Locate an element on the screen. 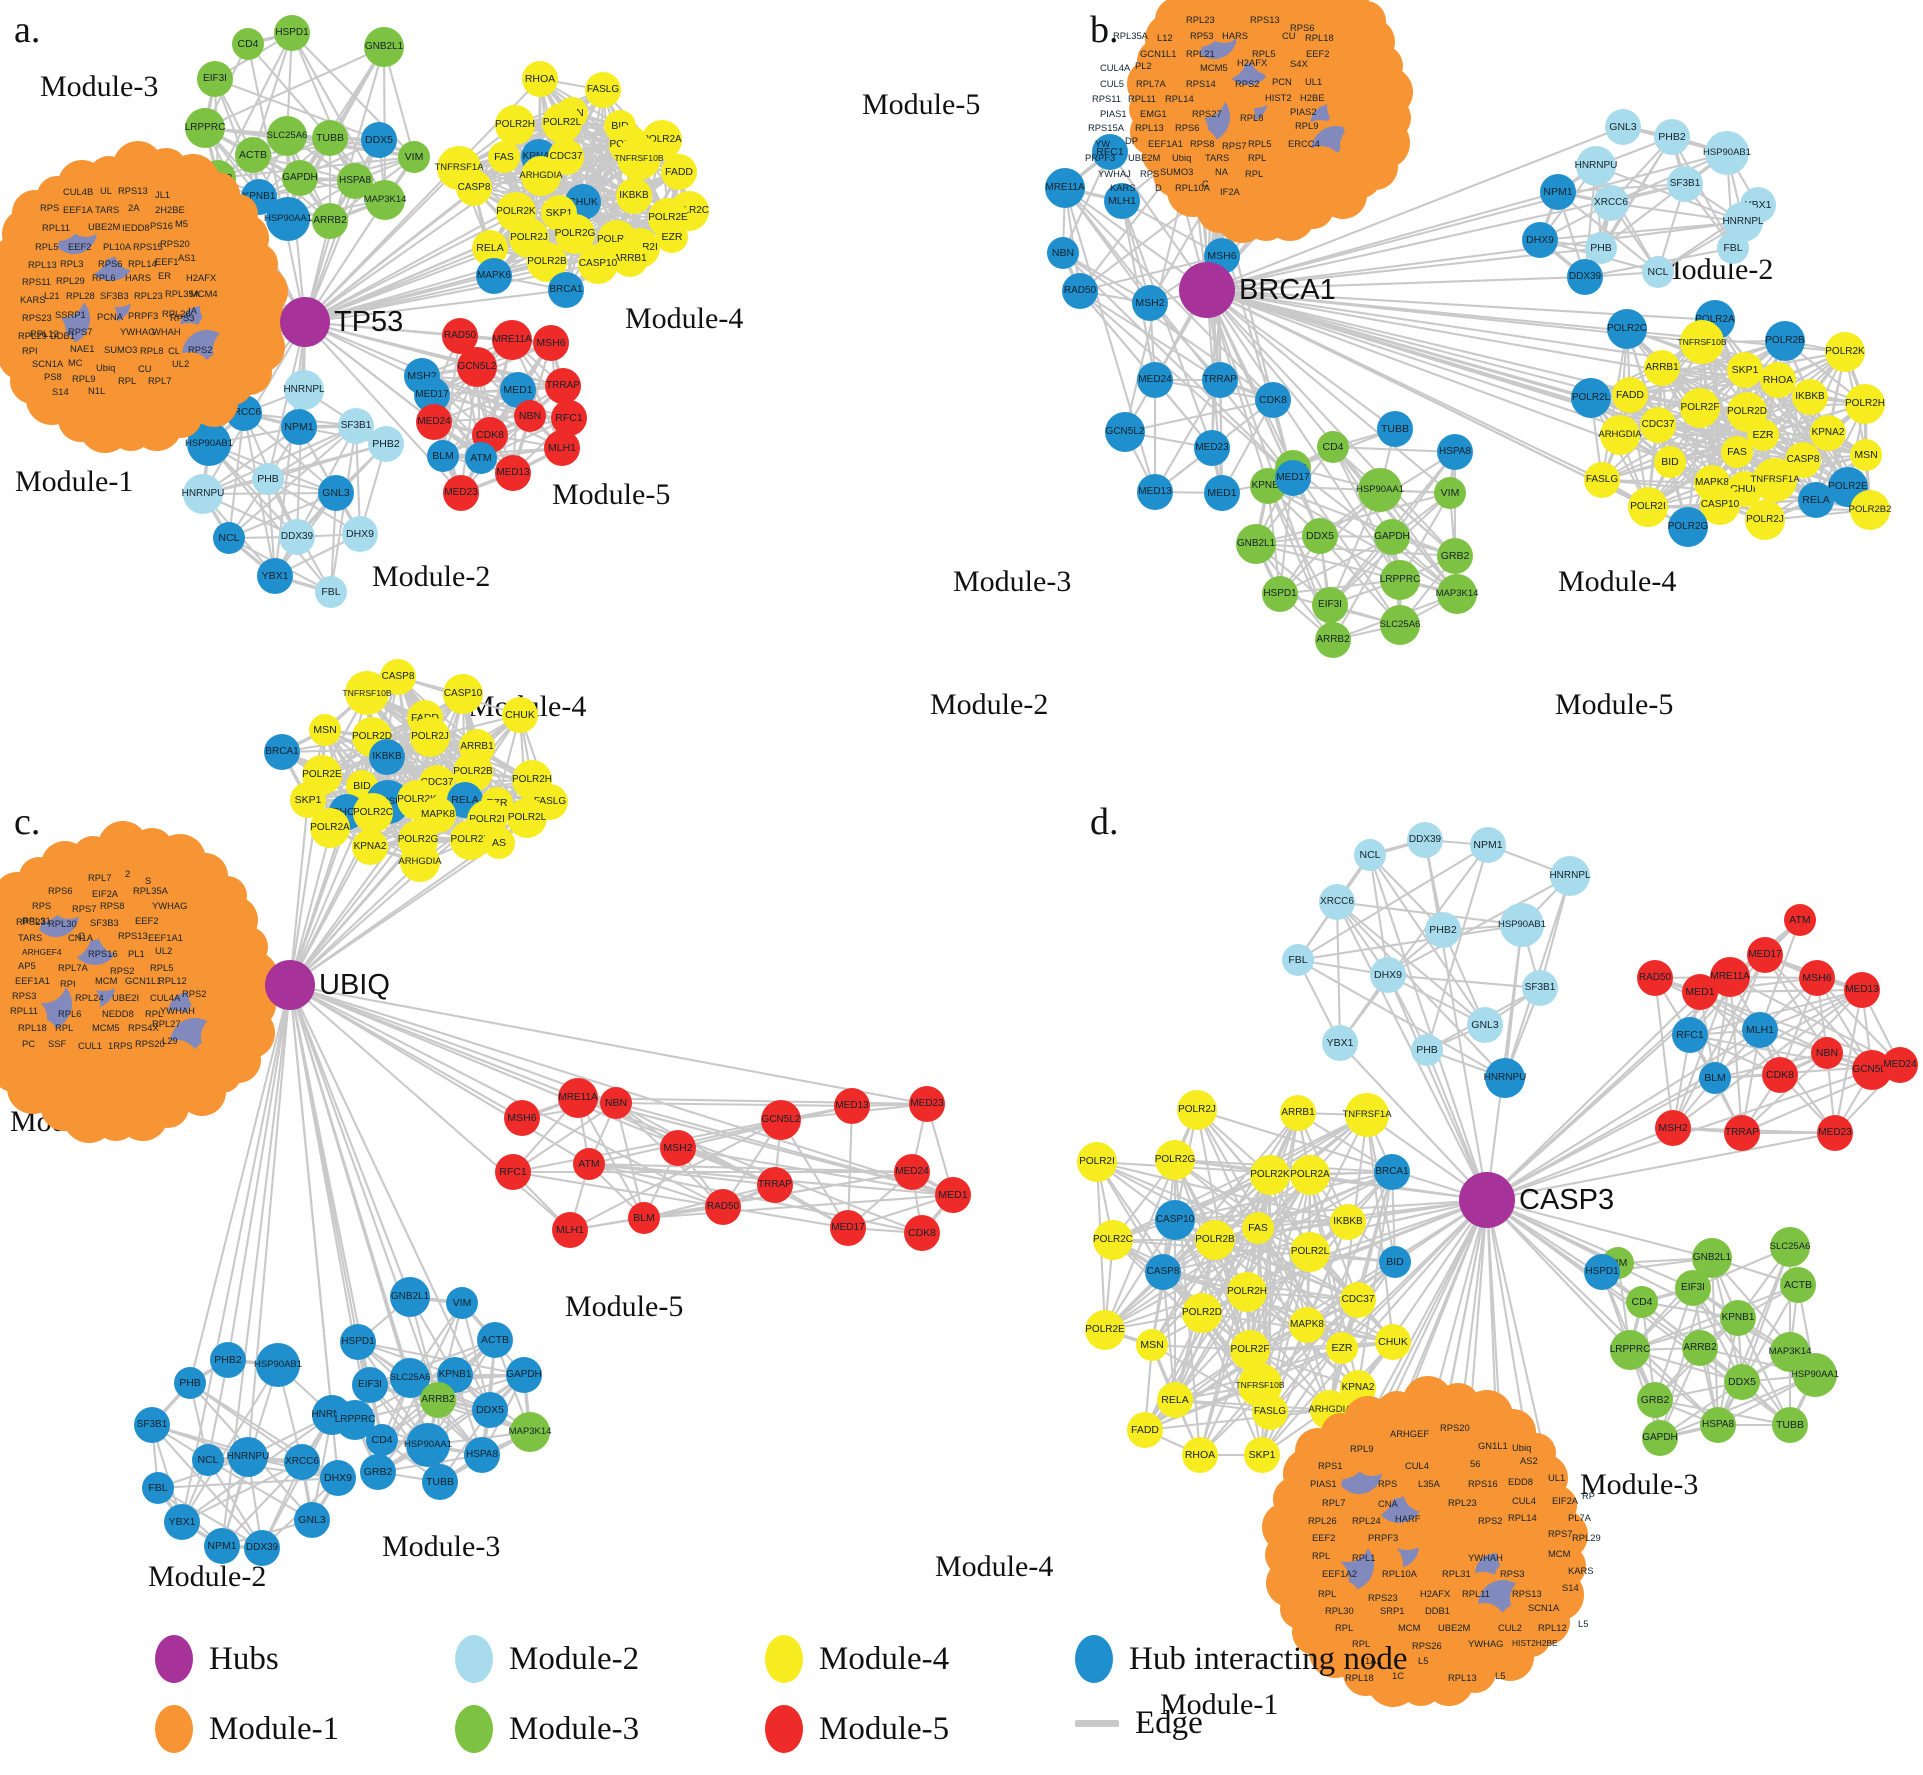  node-b-ikbkb: IKBKB is located at coordinates (1810, 397).